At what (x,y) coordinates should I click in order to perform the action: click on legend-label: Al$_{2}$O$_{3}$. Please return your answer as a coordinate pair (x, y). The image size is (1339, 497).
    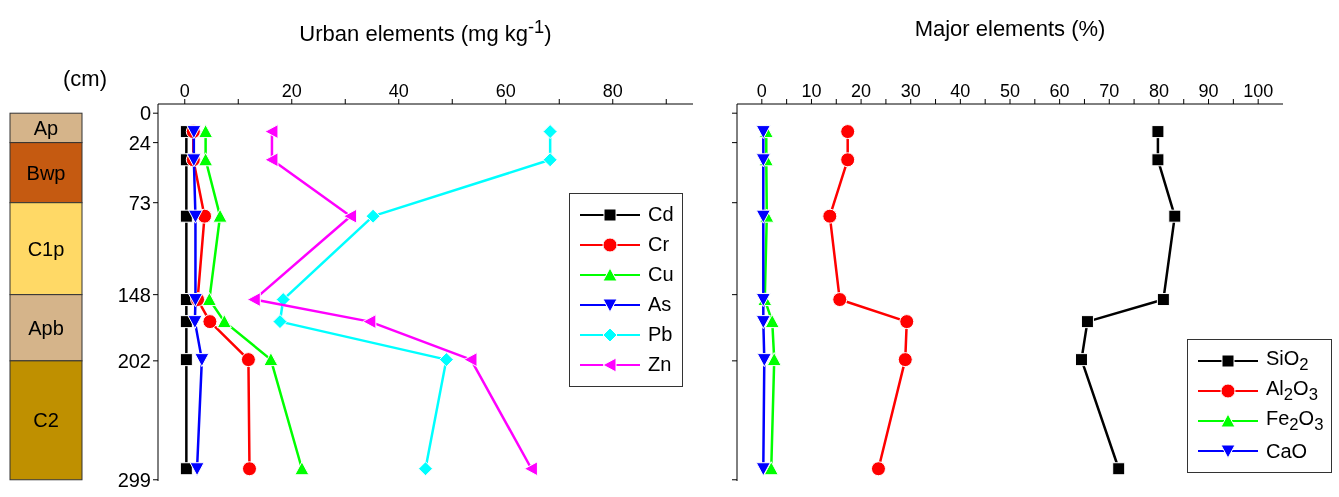
    Looking at the image, I should click on (1292, 391).